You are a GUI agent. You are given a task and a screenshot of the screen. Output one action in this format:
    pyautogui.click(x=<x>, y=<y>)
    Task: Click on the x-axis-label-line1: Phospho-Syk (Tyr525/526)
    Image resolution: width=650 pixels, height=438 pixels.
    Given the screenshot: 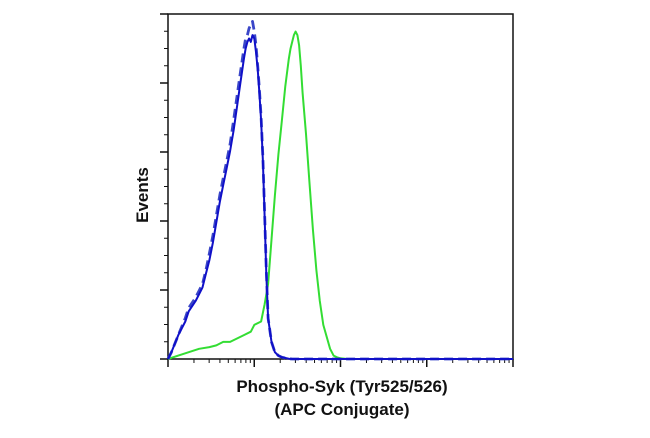 What is the action you would take?
    pyautogui.click(x=341, y=386)
    